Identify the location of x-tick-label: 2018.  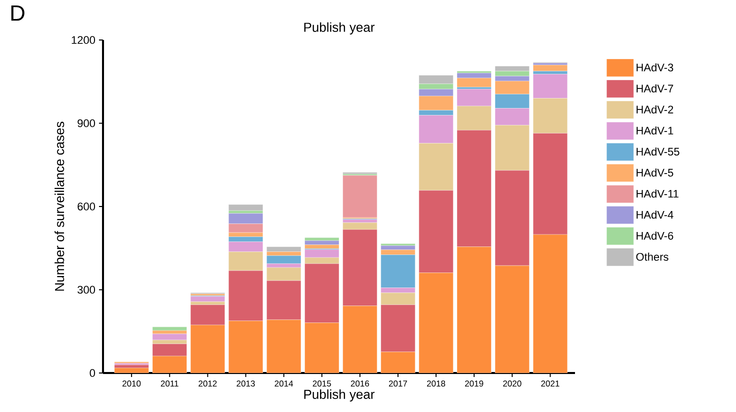
(436, 383).